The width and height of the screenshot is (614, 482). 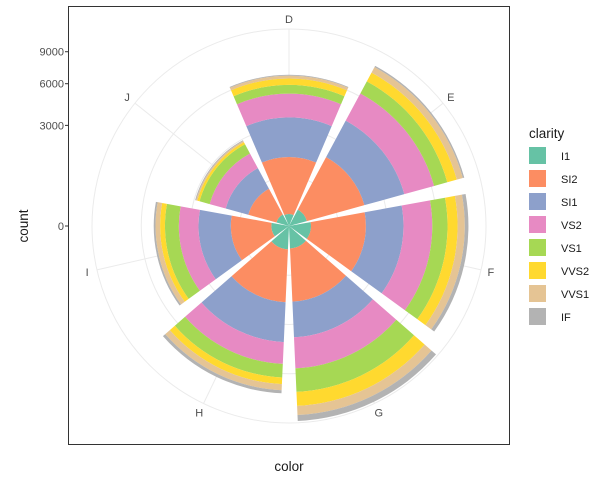 I want to click on count-tick-3000: 3000, so click(x=52, y=126).